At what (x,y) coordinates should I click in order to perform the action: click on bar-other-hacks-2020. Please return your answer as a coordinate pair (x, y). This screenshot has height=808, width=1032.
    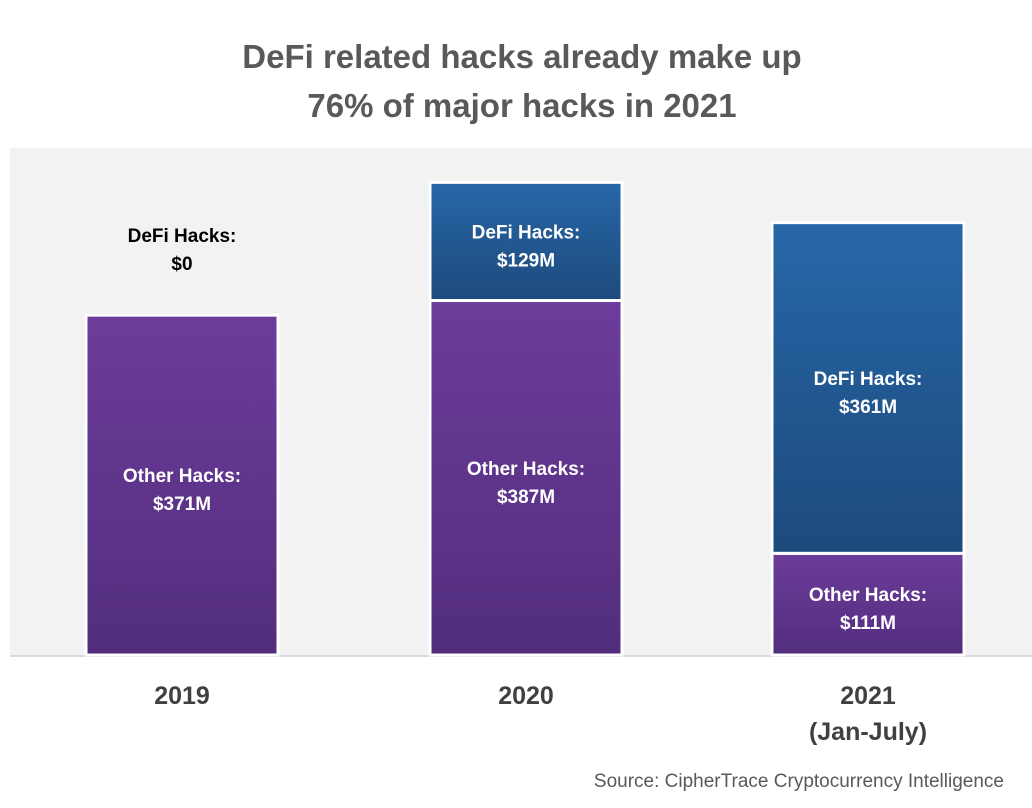
    Looking at the image, I should click on (526, 478).